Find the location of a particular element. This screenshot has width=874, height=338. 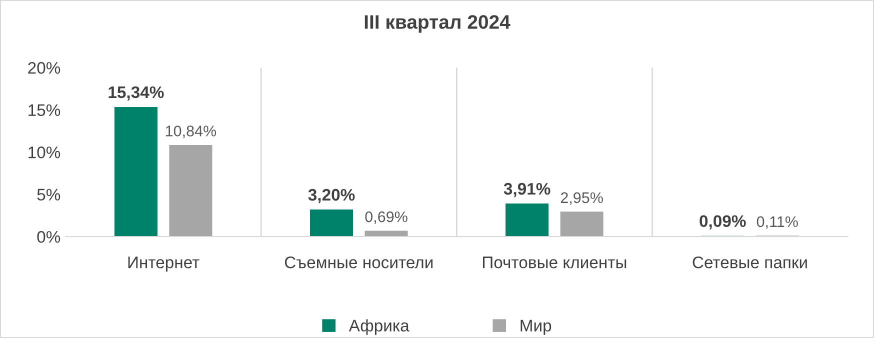

y-tick-label: 10% is located at coordinates (44, 152).